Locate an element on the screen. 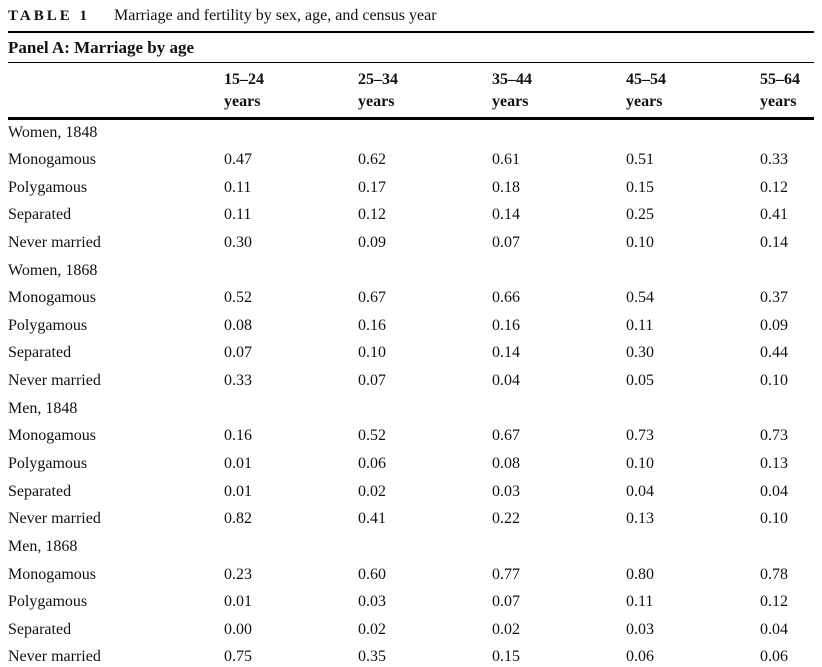 This screenshot has height=667, width=822. table-row: Separated 0.11 0.12 0.14 0.25 0.41 is located at coordinates (411, 215).